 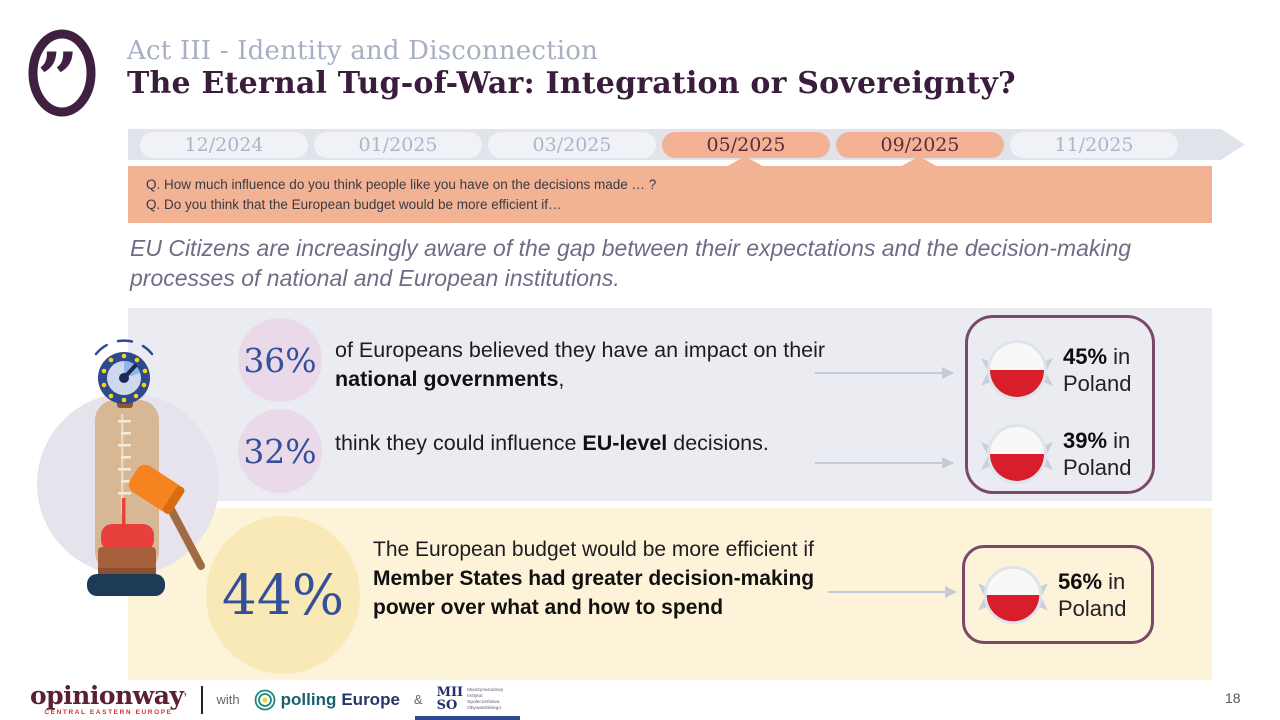 I want to click on miiso-tagline-line: Obywatelskiego, so click(x=484, y=709).